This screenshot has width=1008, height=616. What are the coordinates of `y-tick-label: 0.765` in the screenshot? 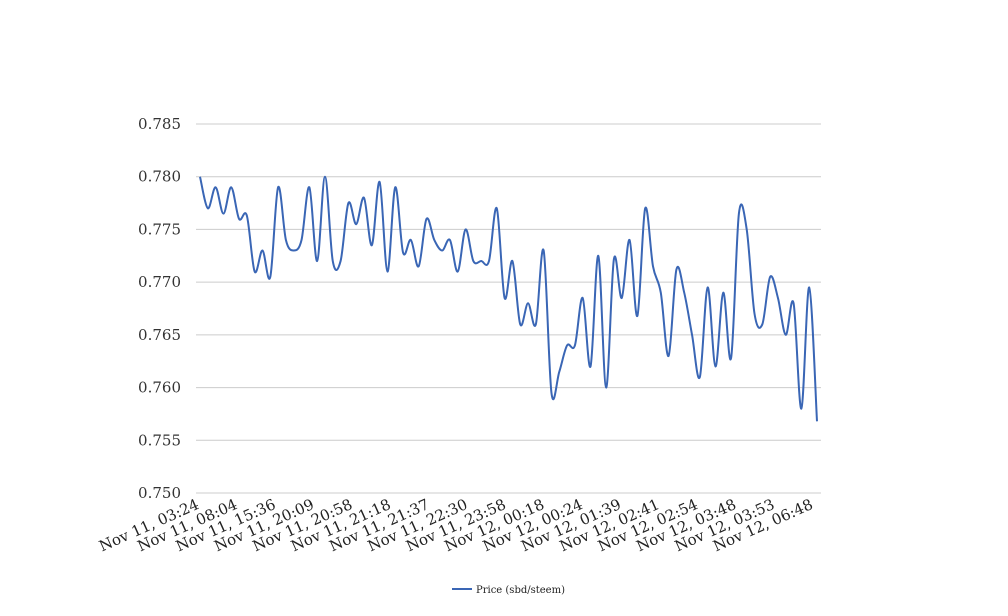 It's located at (159, 335).